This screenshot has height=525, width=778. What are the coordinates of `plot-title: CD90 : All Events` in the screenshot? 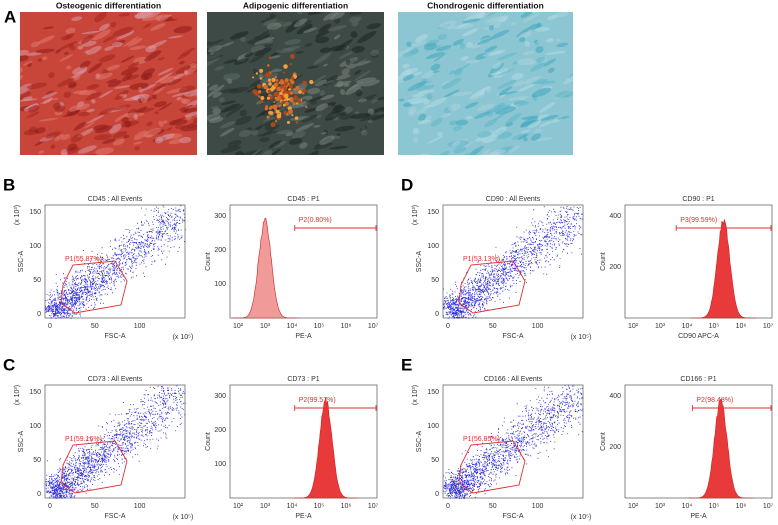 It's located at (513, 199).